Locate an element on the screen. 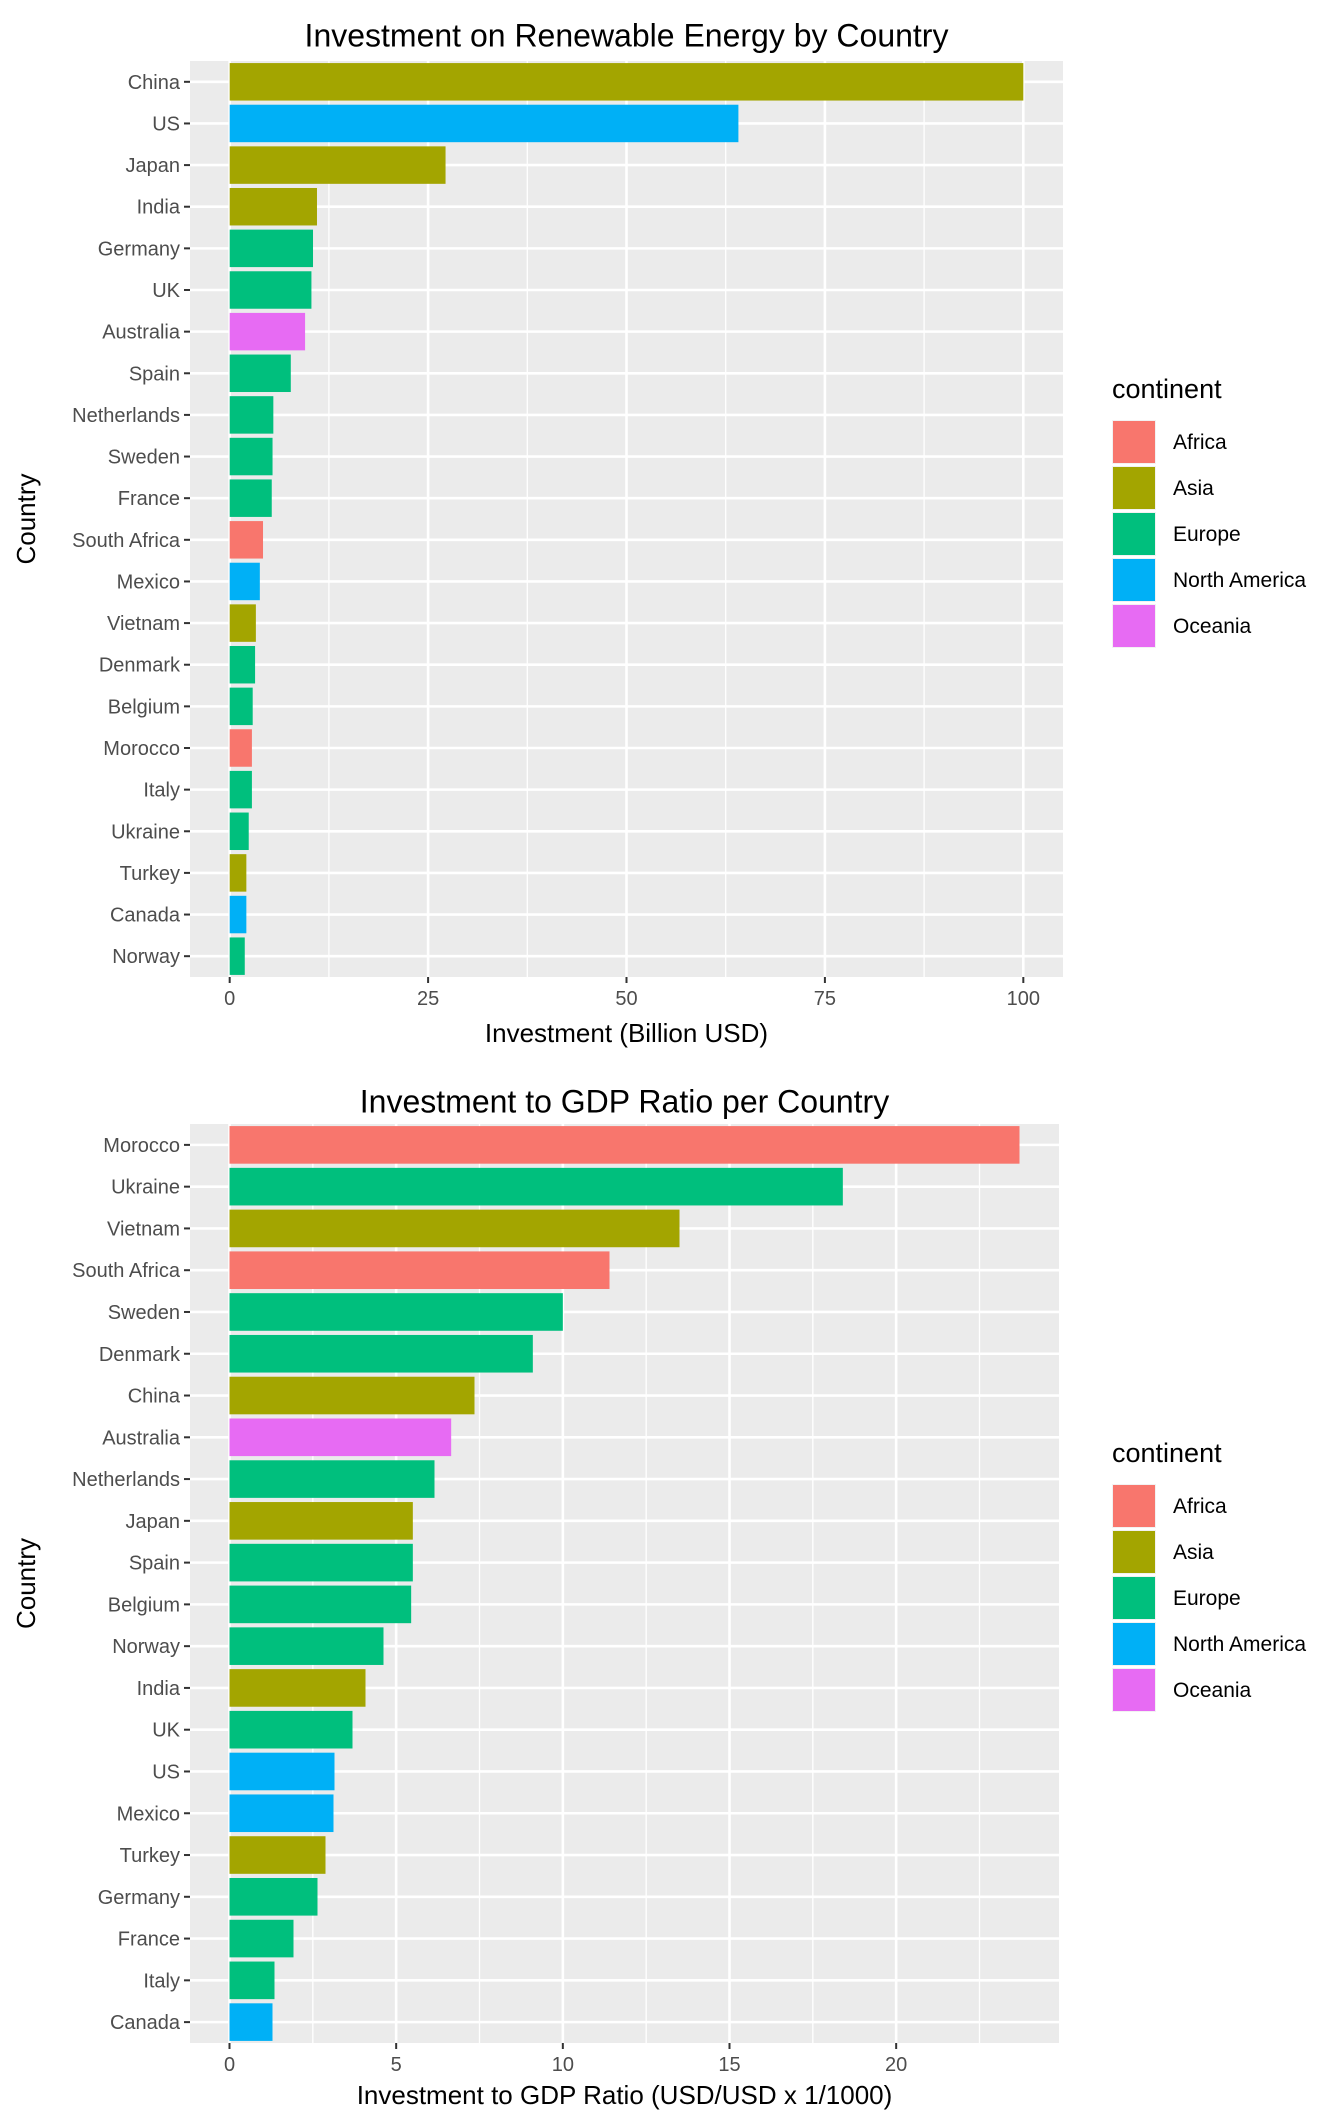 The width and height of the screenshot is (1344, 2112). bar-uk is located at coordinates (270, 290).